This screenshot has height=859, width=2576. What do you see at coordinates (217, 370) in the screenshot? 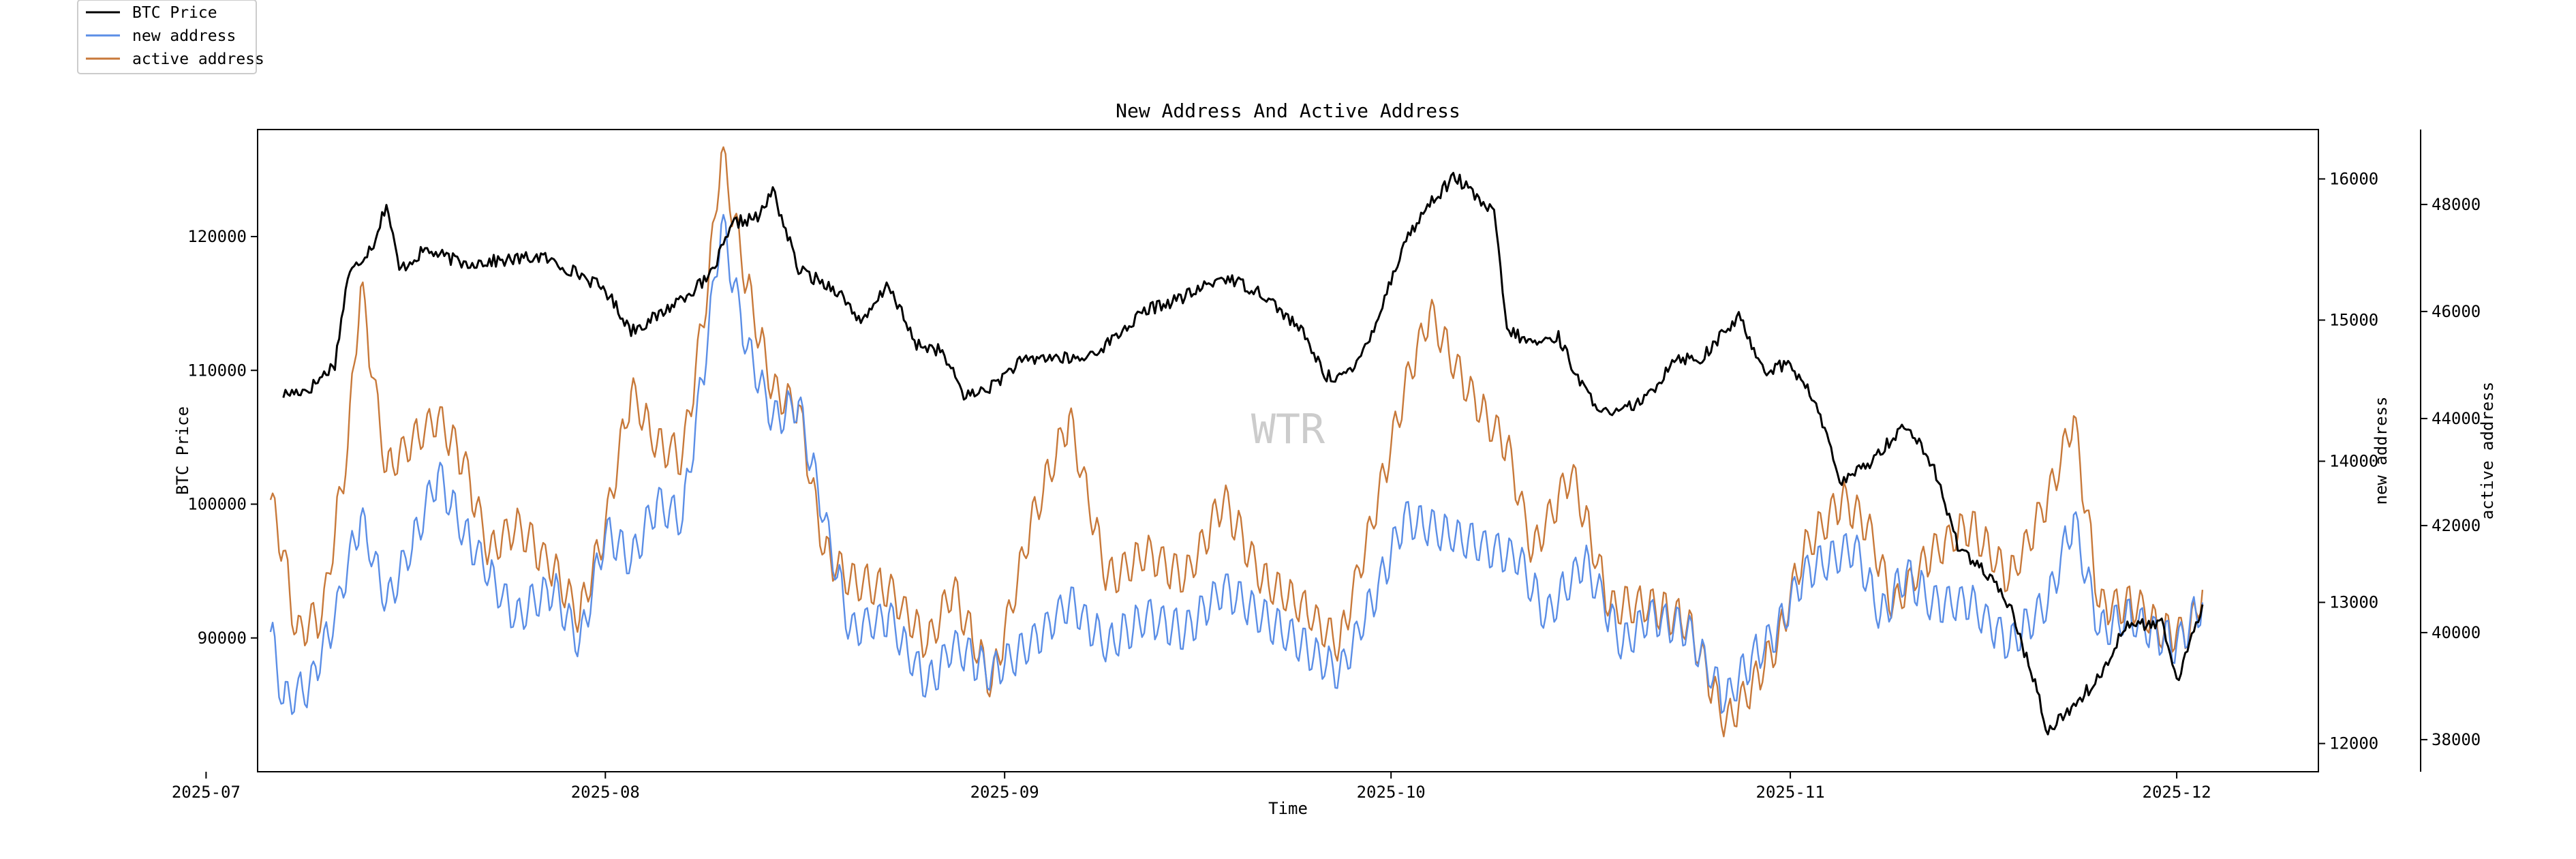
I see `btc-price-tick-label: 110000` at bounding box center [217, 370].